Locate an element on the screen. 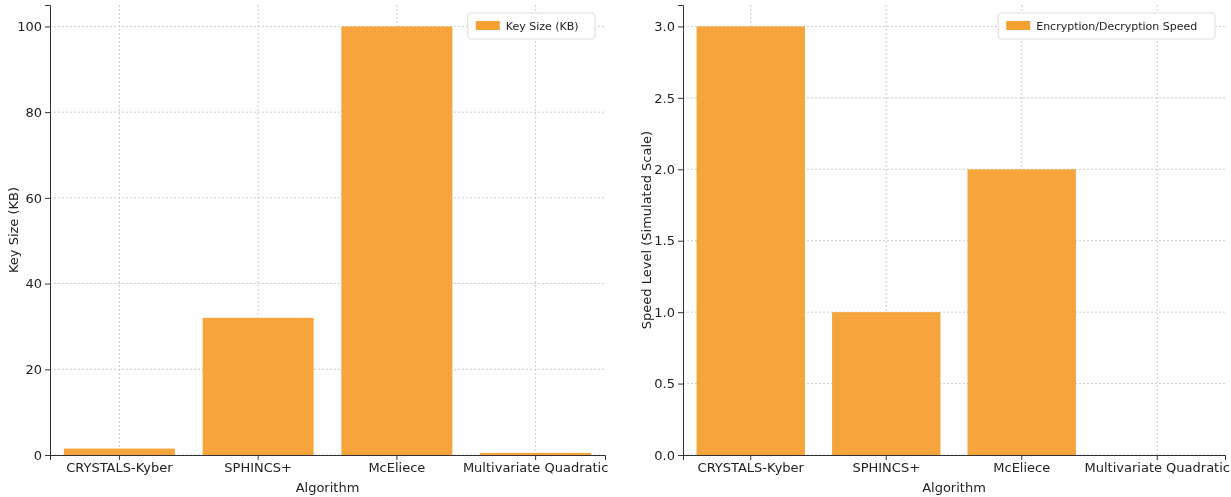 This screenshot has width=1231, height=497. y-tick-label: 80 is located at coordinates (33, 112).